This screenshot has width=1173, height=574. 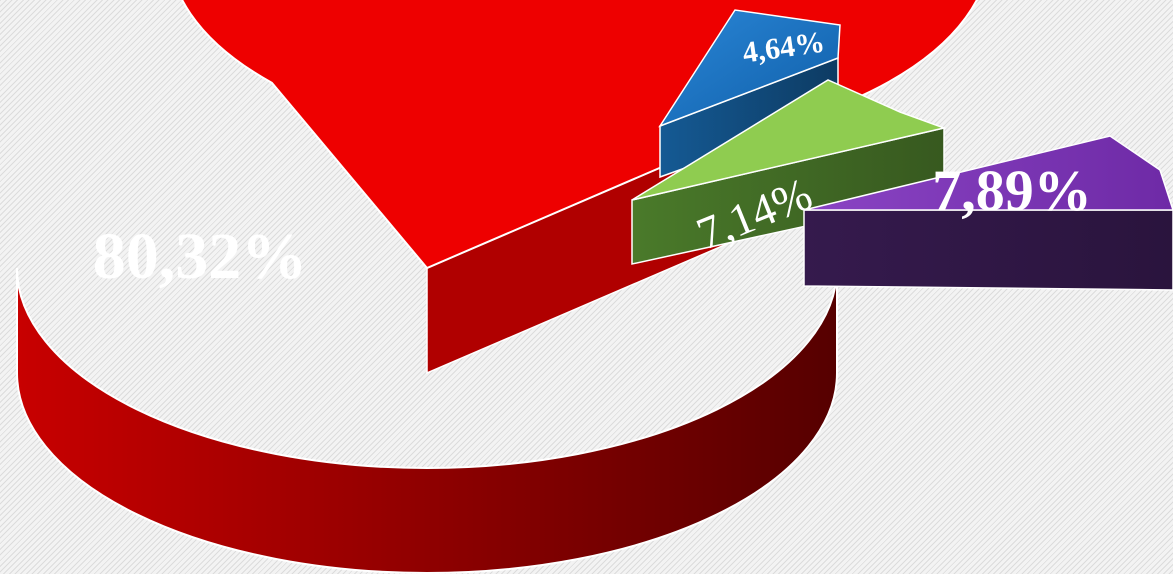 I want to click on data-label-0: 80,32%, so click(x=200, y=256).